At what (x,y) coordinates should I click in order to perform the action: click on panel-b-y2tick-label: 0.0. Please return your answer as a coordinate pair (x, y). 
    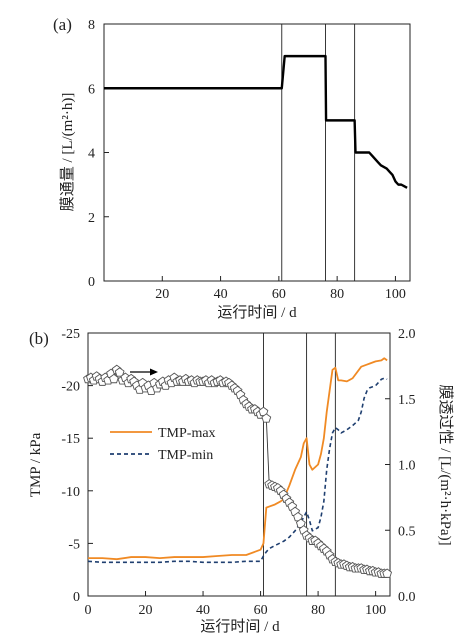
    Looking at the image, I should click on (407, 597).